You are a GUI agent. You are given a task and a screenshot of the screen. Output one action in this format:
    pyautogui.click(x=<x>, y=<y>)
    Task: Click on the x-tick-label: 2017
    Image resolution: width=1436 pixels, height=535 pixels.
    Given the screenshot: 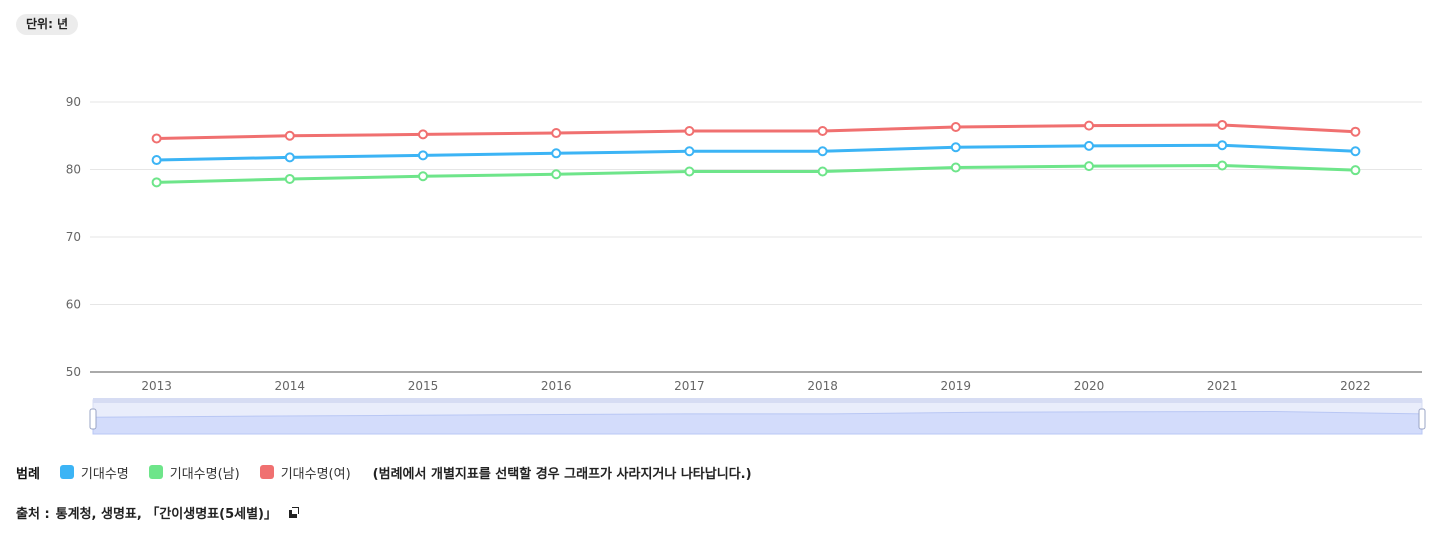 What is the action you would take?
    pyautogui.click(x=689, y=386)
    